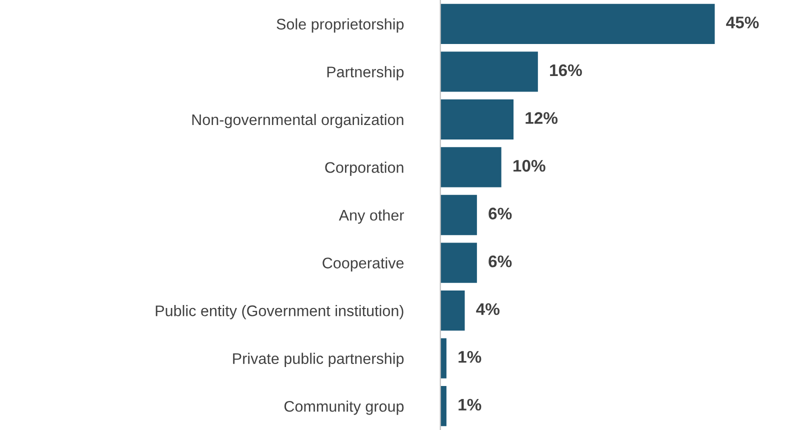  Describe the element at coordinates (566, 70) in the screenshot. I see `data-label: 16%` at that location.